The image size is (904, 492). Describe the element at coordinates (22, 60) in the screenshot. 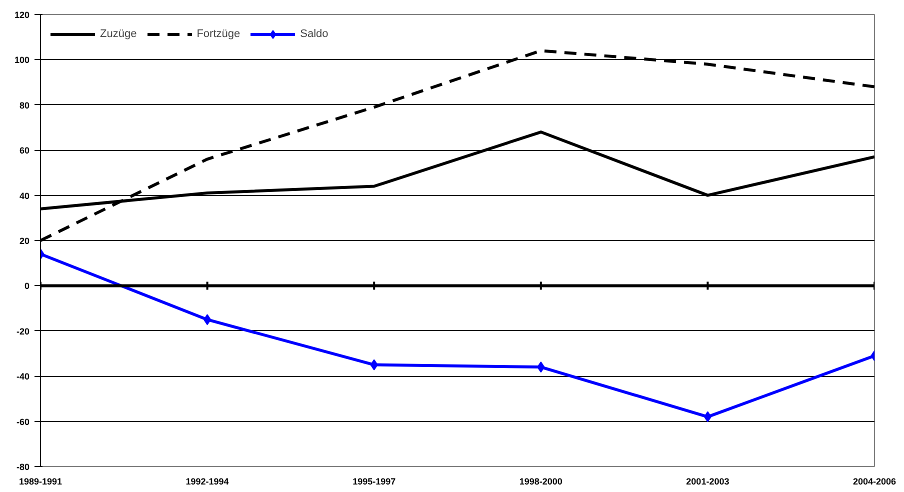

I see `y-tick-label: 100` at that location.